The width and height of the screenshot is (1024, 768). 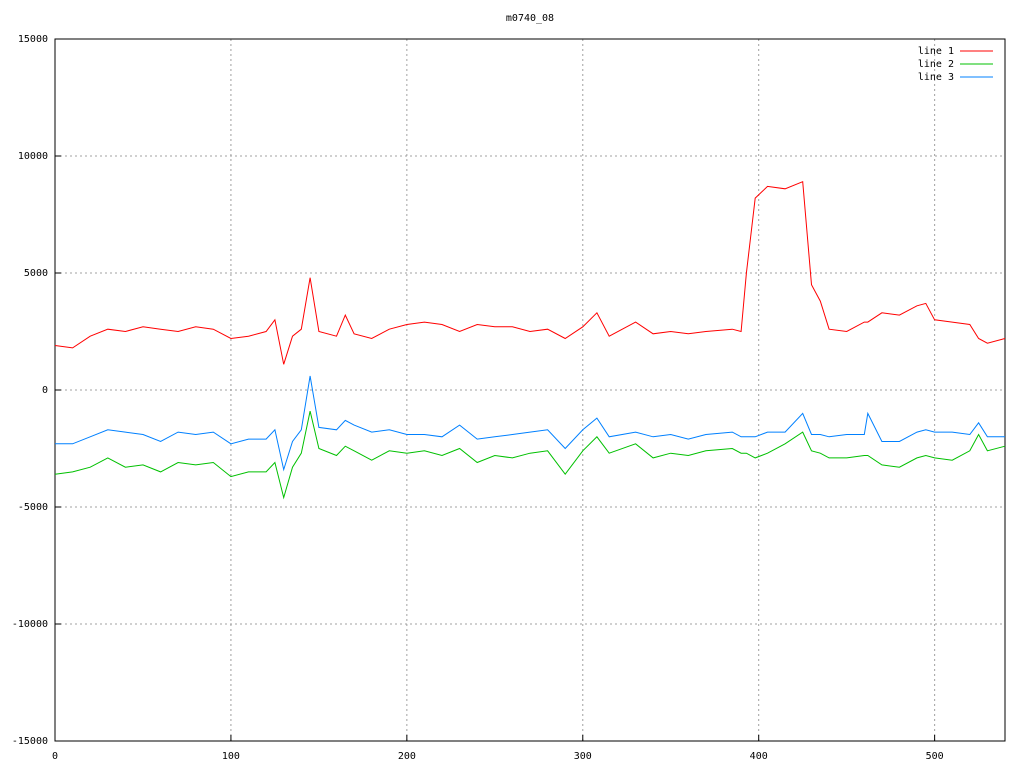 What do you see at coordinates (530, 18) in the screenshot?
I see `chart-title: m0740_08` at bounding box center [530, 18].